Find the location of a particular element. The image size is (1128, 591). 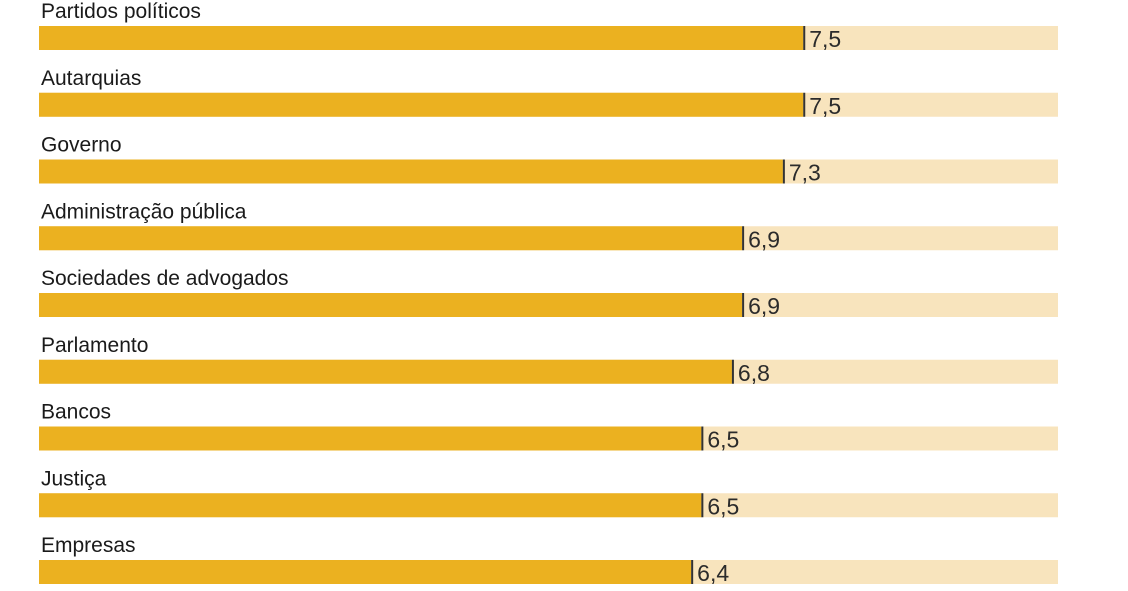

value-label: 7,3 is located at coordinates (805, 173).